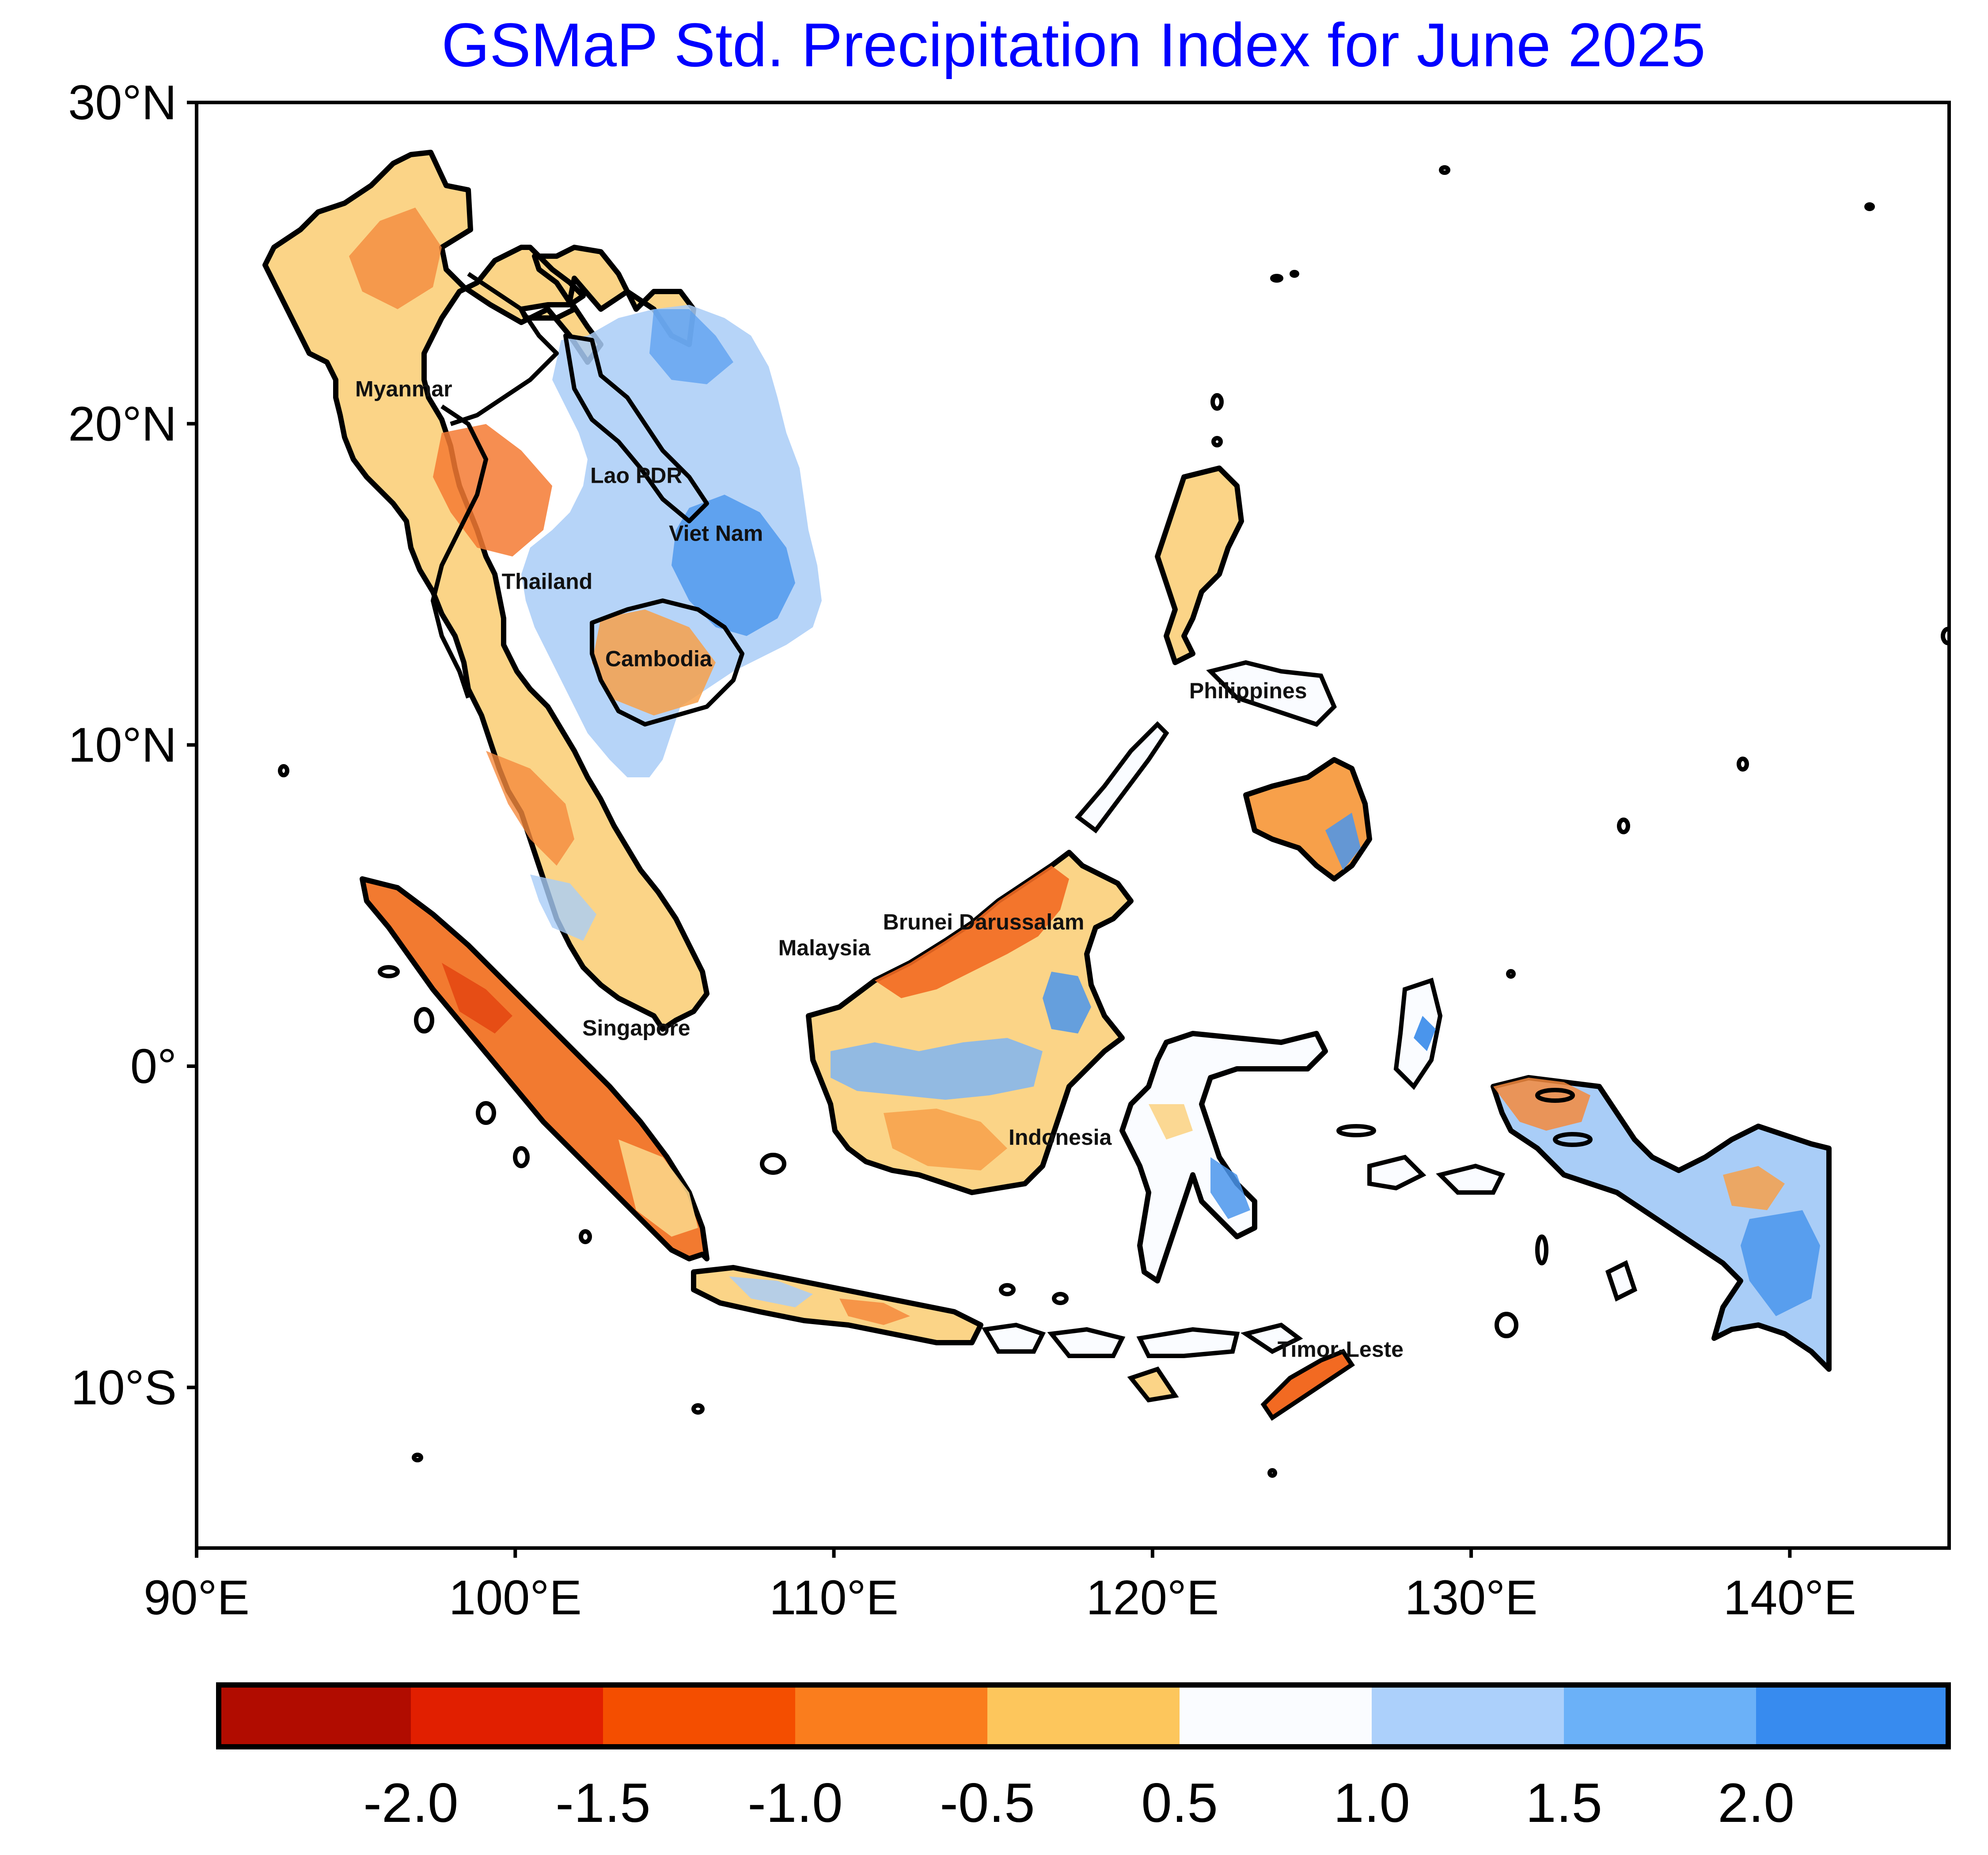  Describe the element at coordinates (124, 1387) in the screenshot. I see `y-tick-label: 10°S` at that location.